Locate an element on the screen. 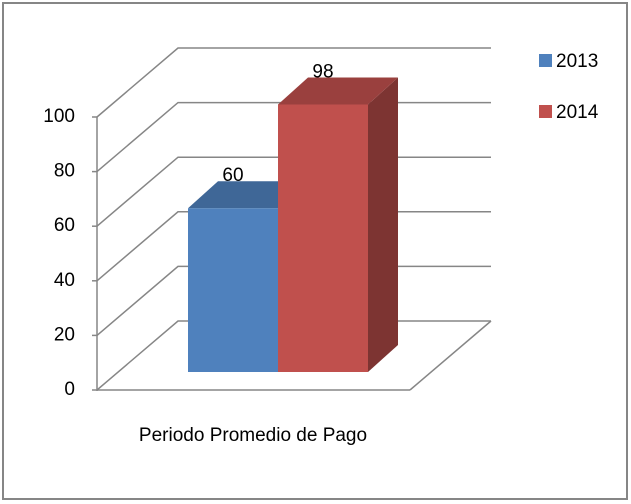 This screenshot has width=631, height=504. floor-line is located at coordinates (450, 355).